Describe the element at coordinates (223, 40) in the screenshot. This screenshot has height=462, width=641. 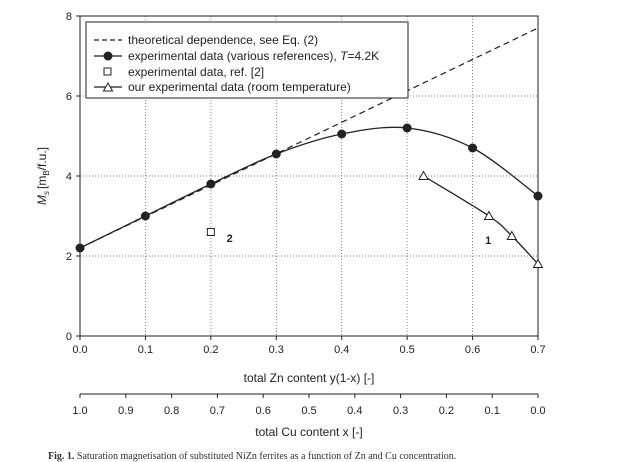
I see `svg-text:theoretical dependence, see Eq: theoretical dependence, see Eq. (2)` at that location.